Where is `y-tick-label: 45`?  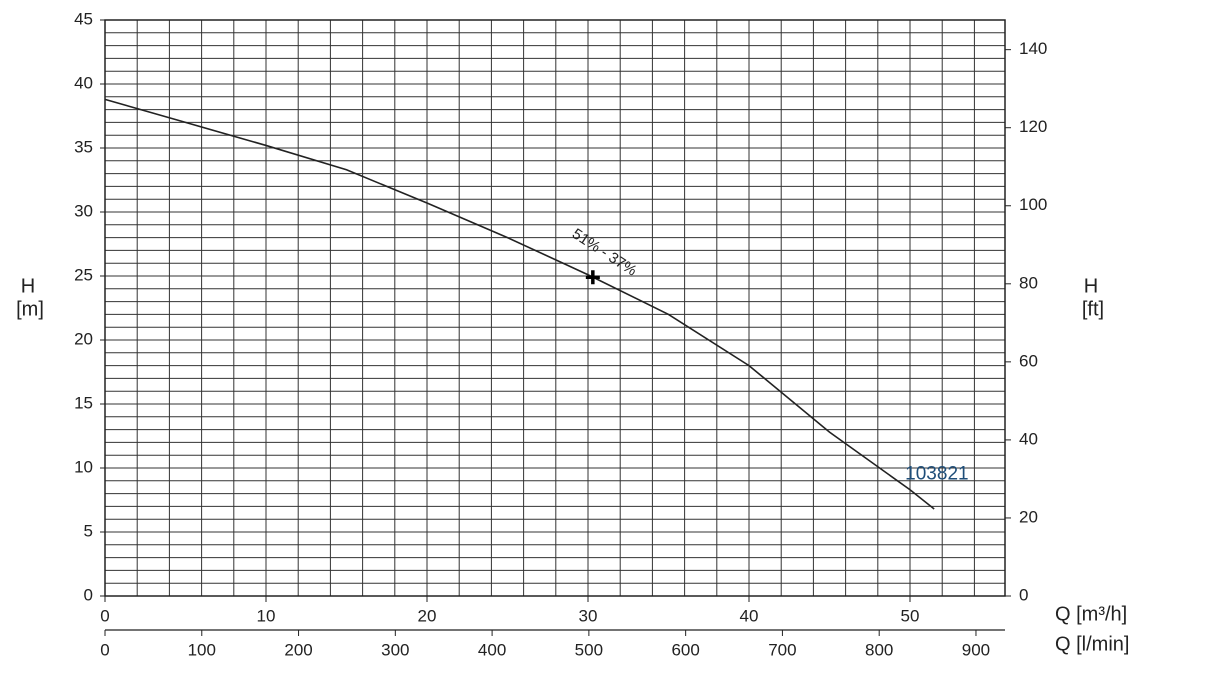 y-tick-label: 45 is located at coordinates (83, 18).